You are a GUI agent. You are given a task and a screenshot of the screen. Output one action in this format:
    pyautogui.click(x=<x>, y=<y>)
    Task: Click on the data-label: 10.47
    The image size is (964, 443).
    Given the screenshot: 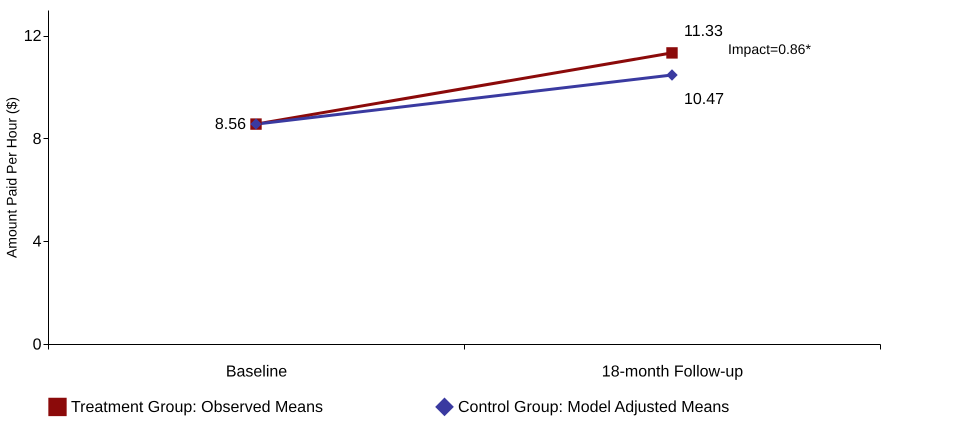 What is the action you would take?
    pyautogui.click(x=704, y=99)
    